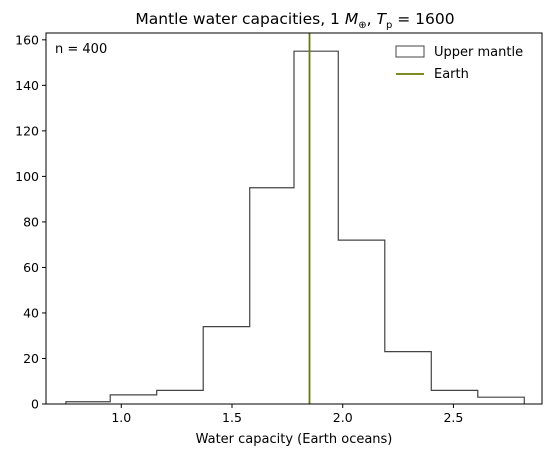 The image size is (552, 457). Describe the element at coordinates (362, 25) in the screenshot. I see `chart-title-mass-subscript: ⊕` at that location.